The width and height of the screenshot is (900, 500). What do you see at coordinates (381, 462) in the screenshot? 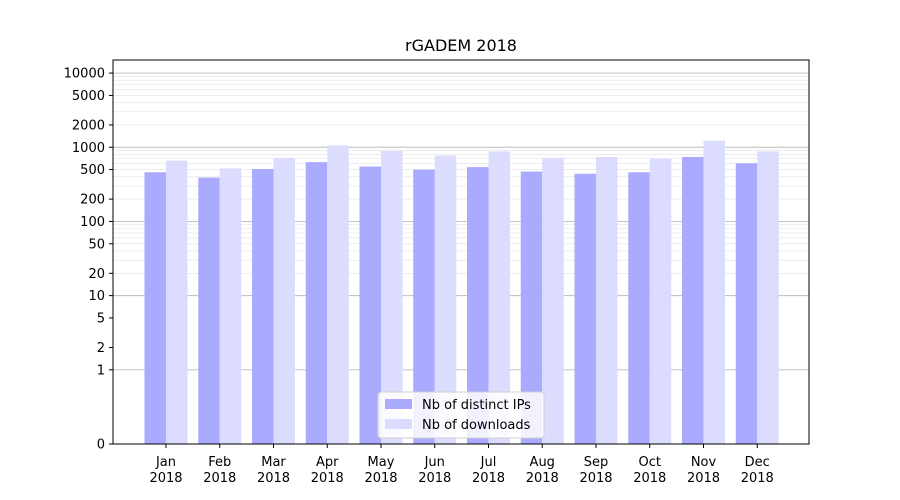
I see `x-tick-label-month: May` at bounding box center [381, 462].